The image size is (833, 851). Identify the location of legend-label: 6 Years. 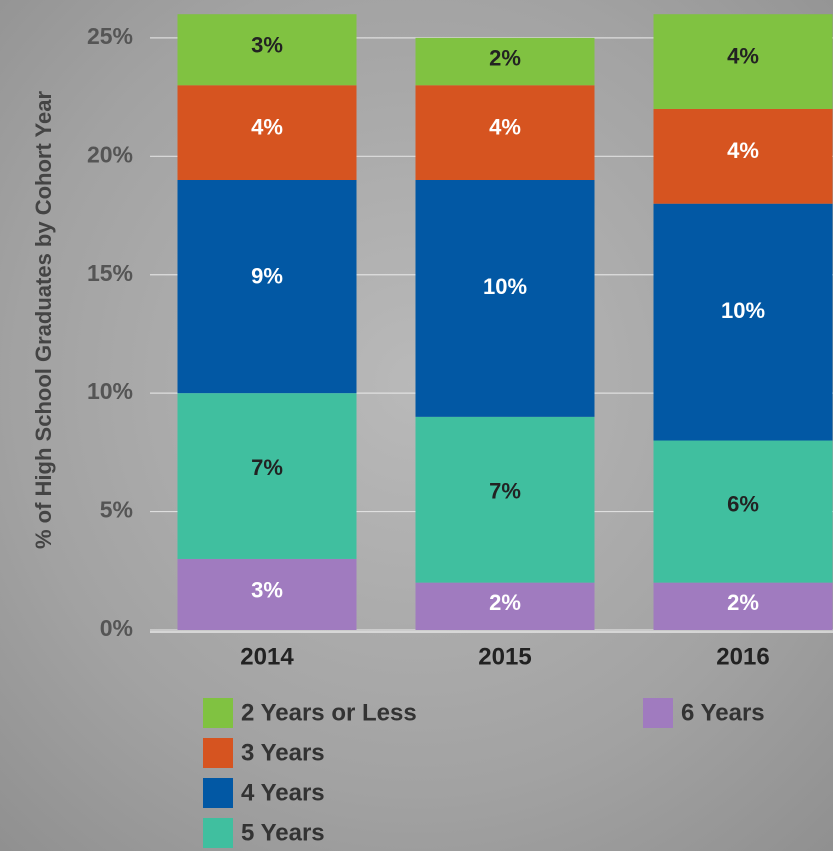
(723, 712).